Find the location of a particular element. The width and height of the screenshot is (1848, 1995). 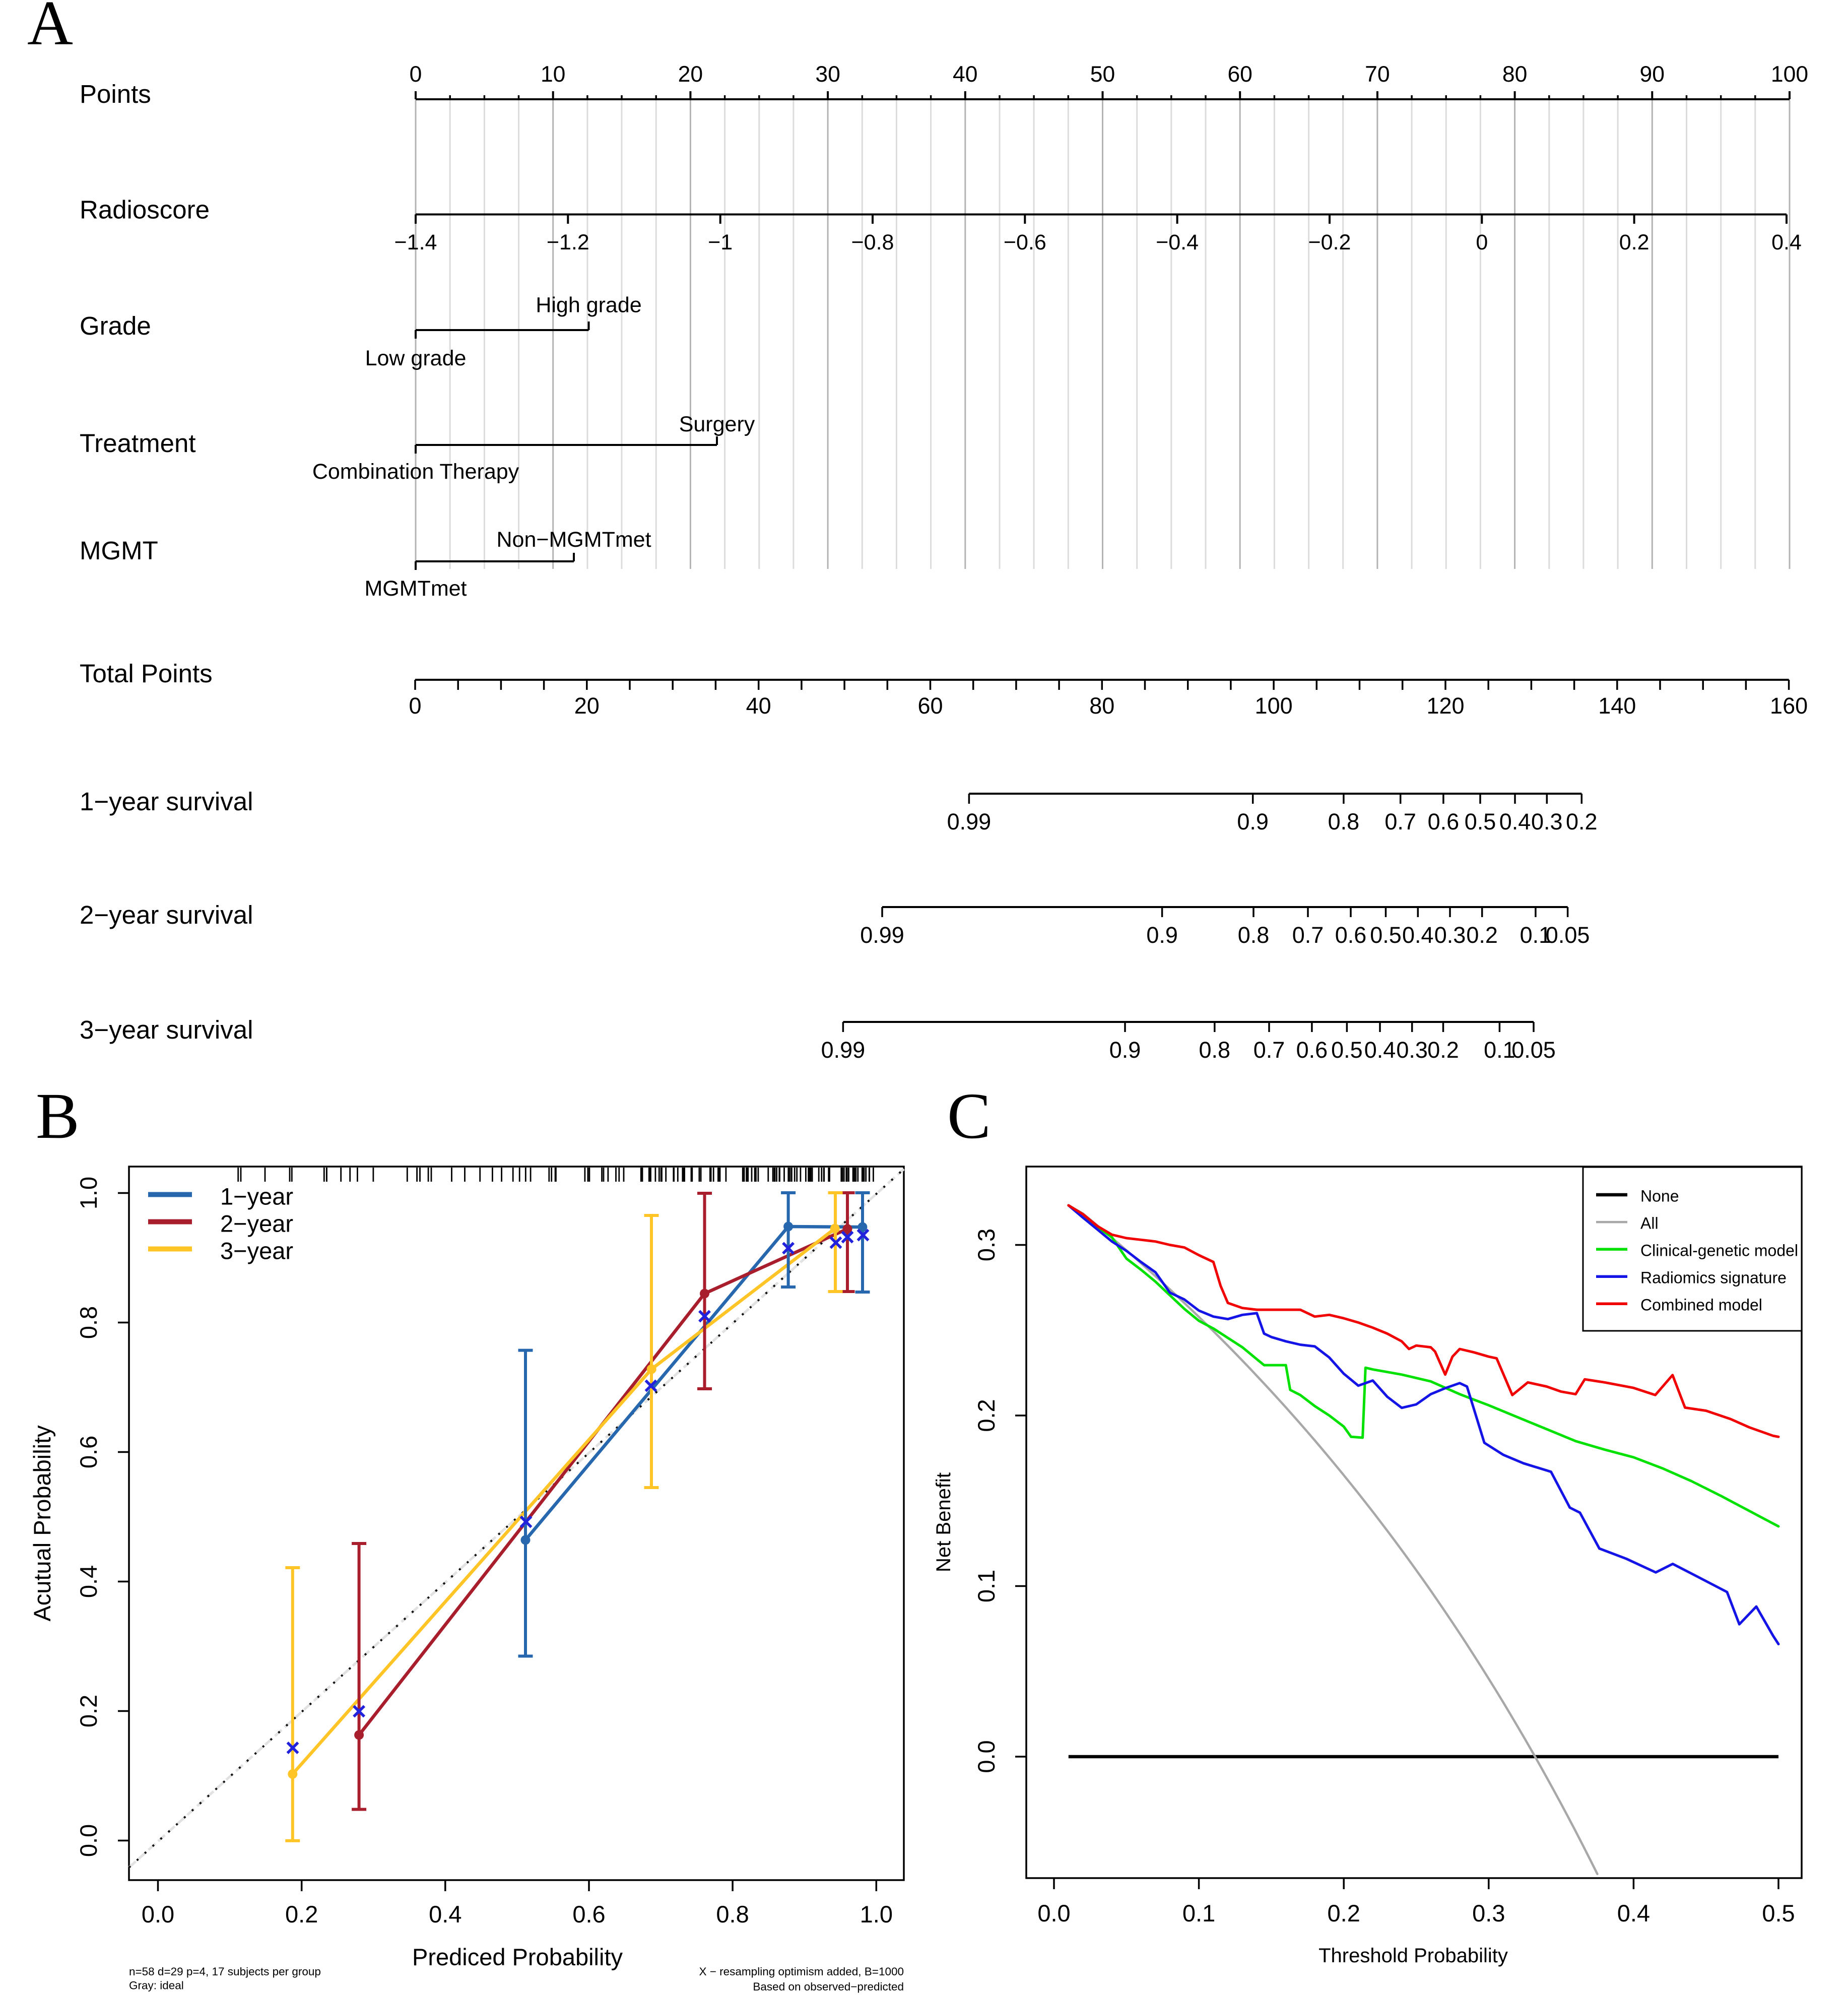

svg-text: −0.8 is located at coordinates (872, 242).